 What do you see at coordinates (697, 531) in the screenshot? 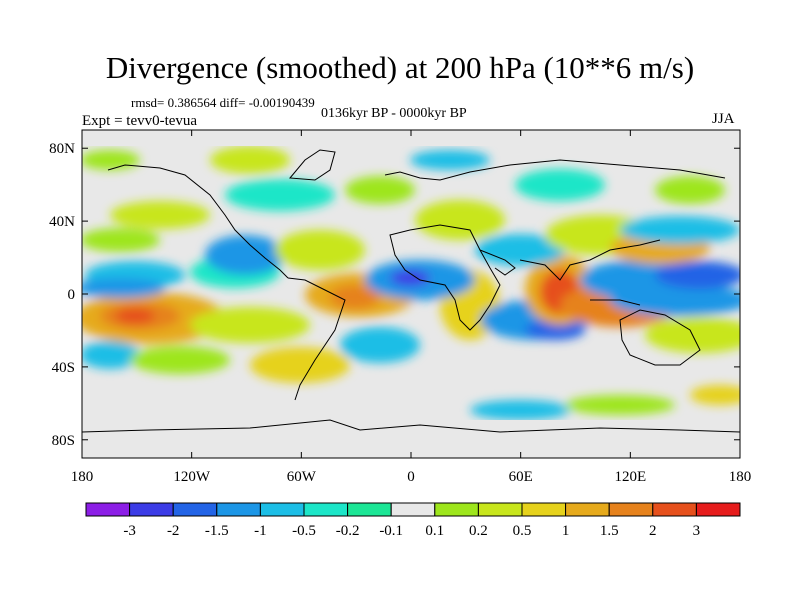
I see `colorbar-label: 3` at bounding box center [697, 531].